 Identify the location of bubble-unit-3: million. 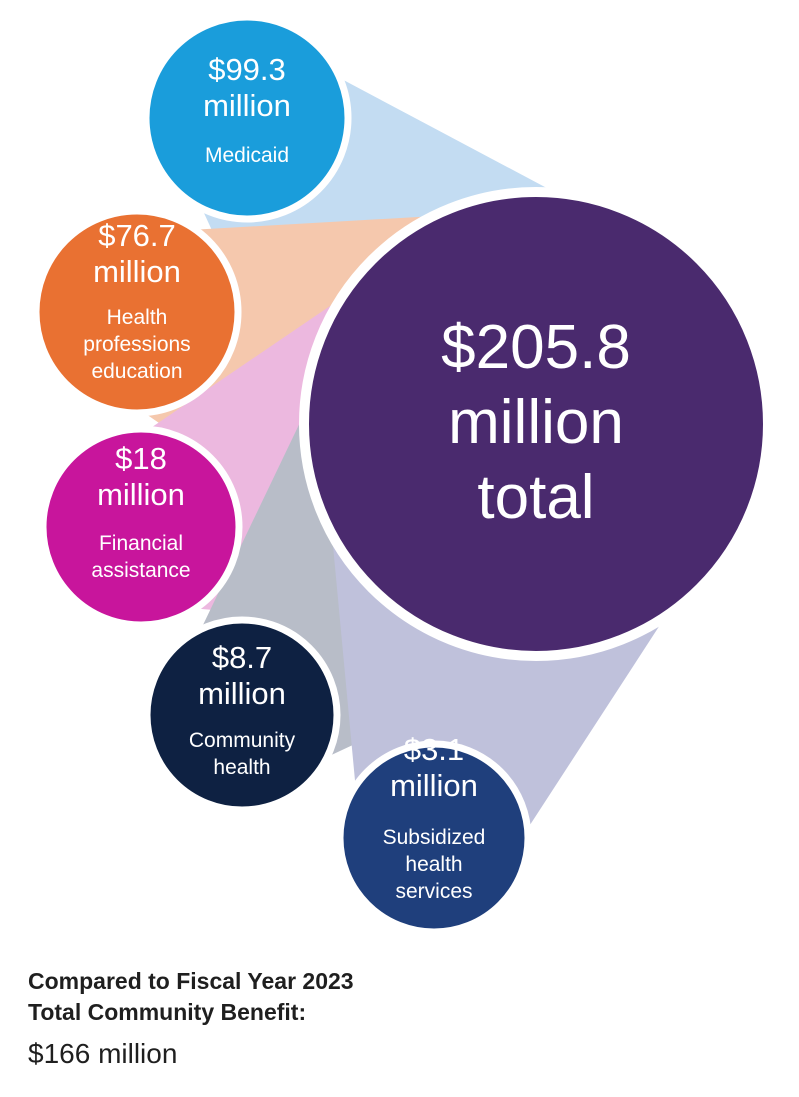
(242, 693).